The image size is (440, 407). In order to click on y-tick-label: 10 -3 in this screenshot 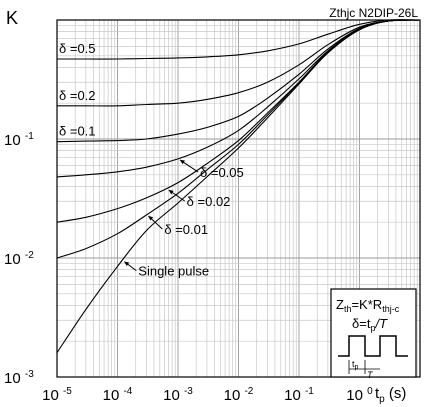, I will do `click(19, 378)`.